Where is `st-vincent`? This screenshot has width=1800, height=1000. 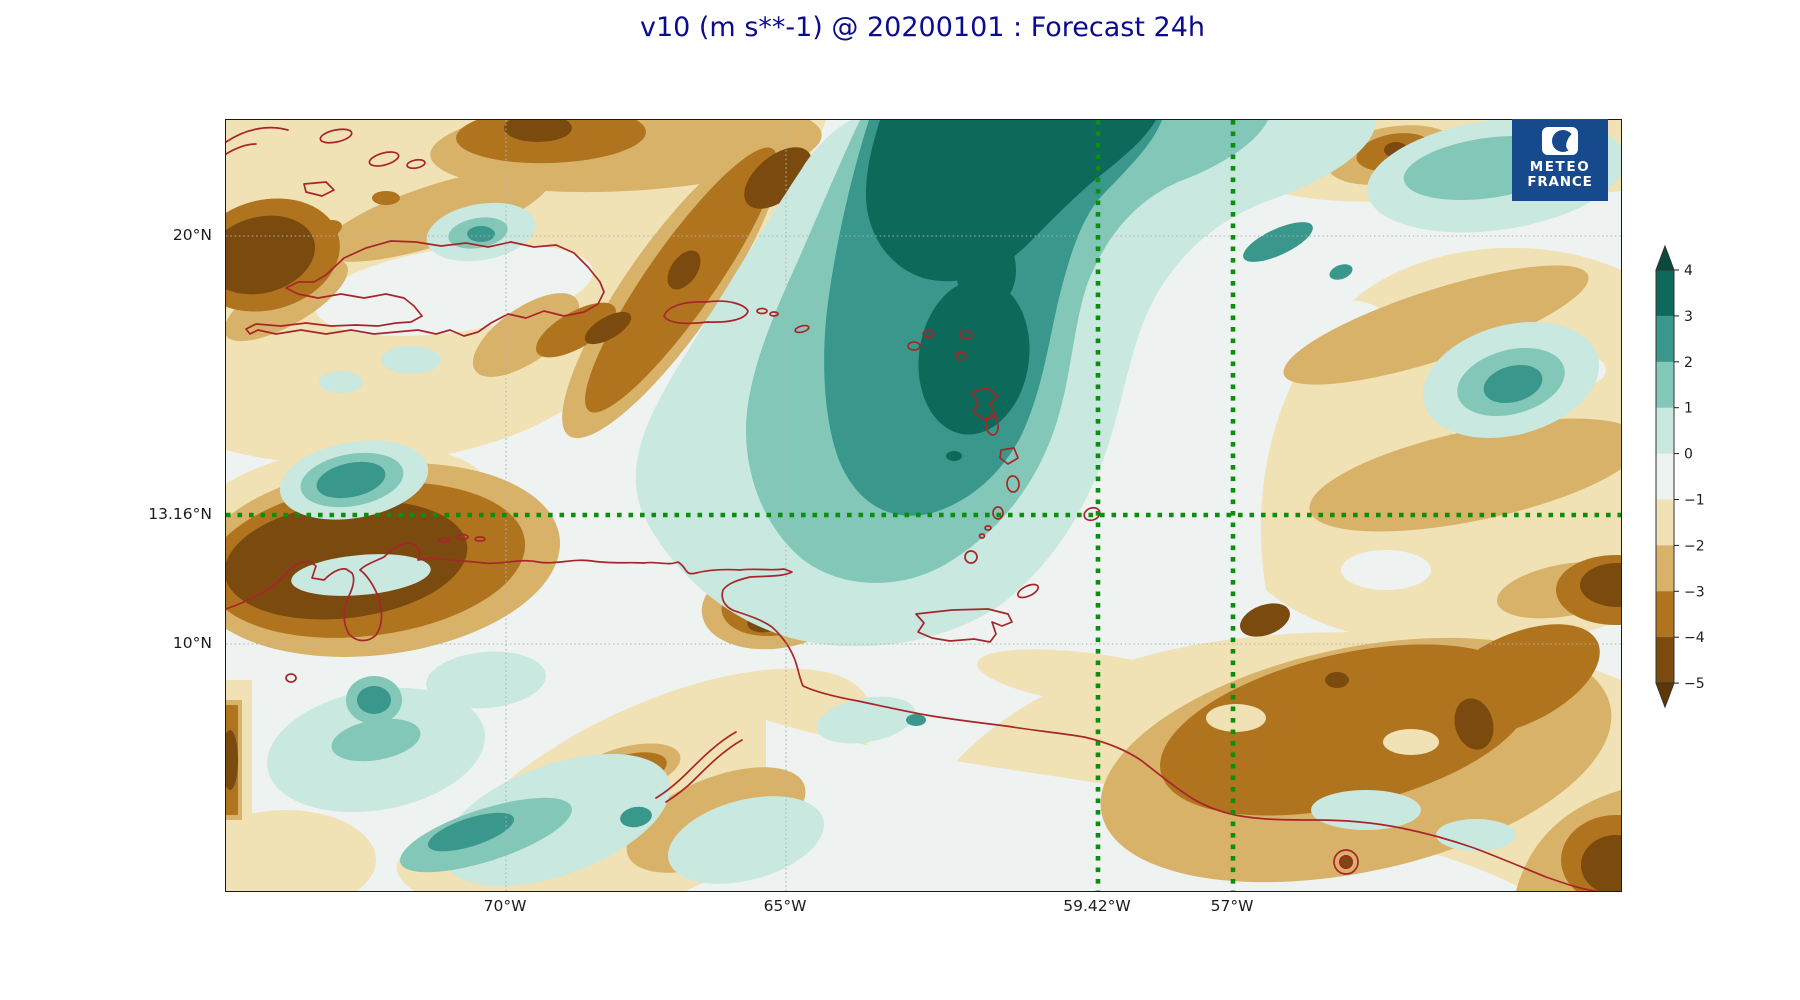
st-vincent is located at coordinates (998, 513).